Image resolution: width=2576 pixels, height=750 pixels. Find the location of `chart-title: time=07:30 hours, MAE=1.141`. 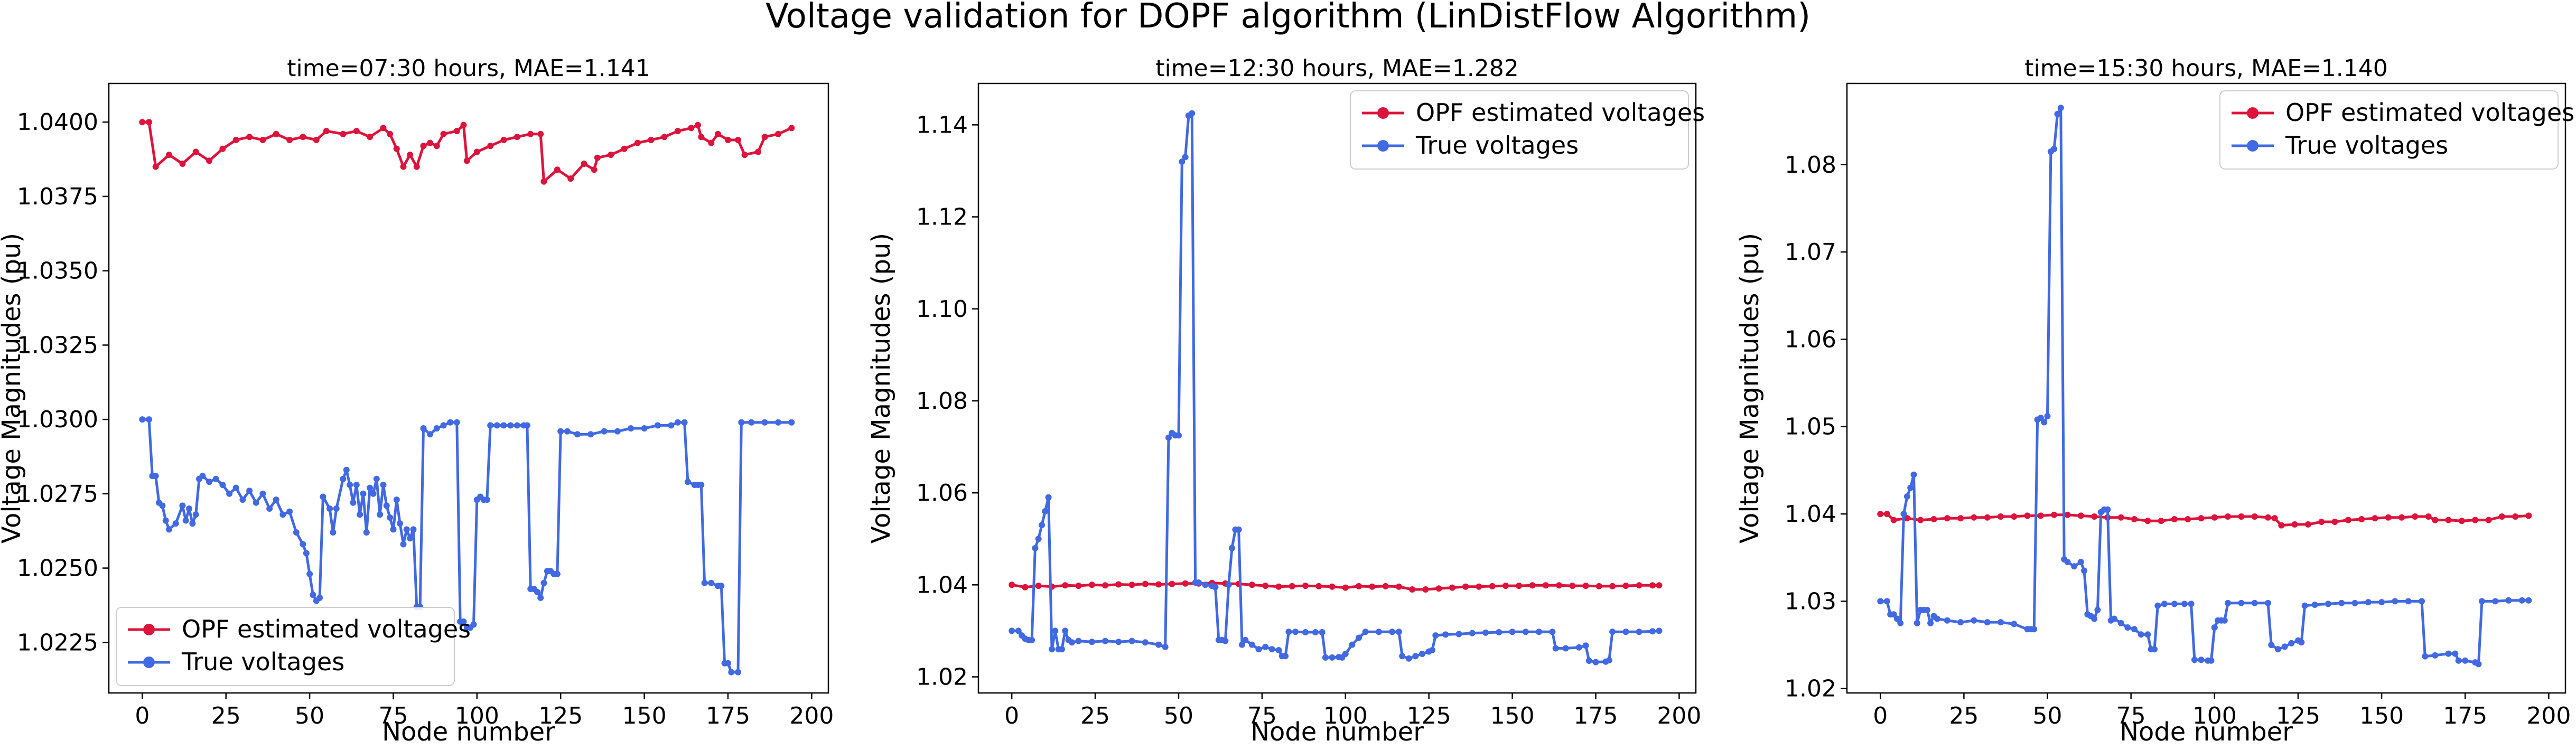

chart-title: time=07:30 hours, MAE=1.141 is located at coordinates (468, 68).